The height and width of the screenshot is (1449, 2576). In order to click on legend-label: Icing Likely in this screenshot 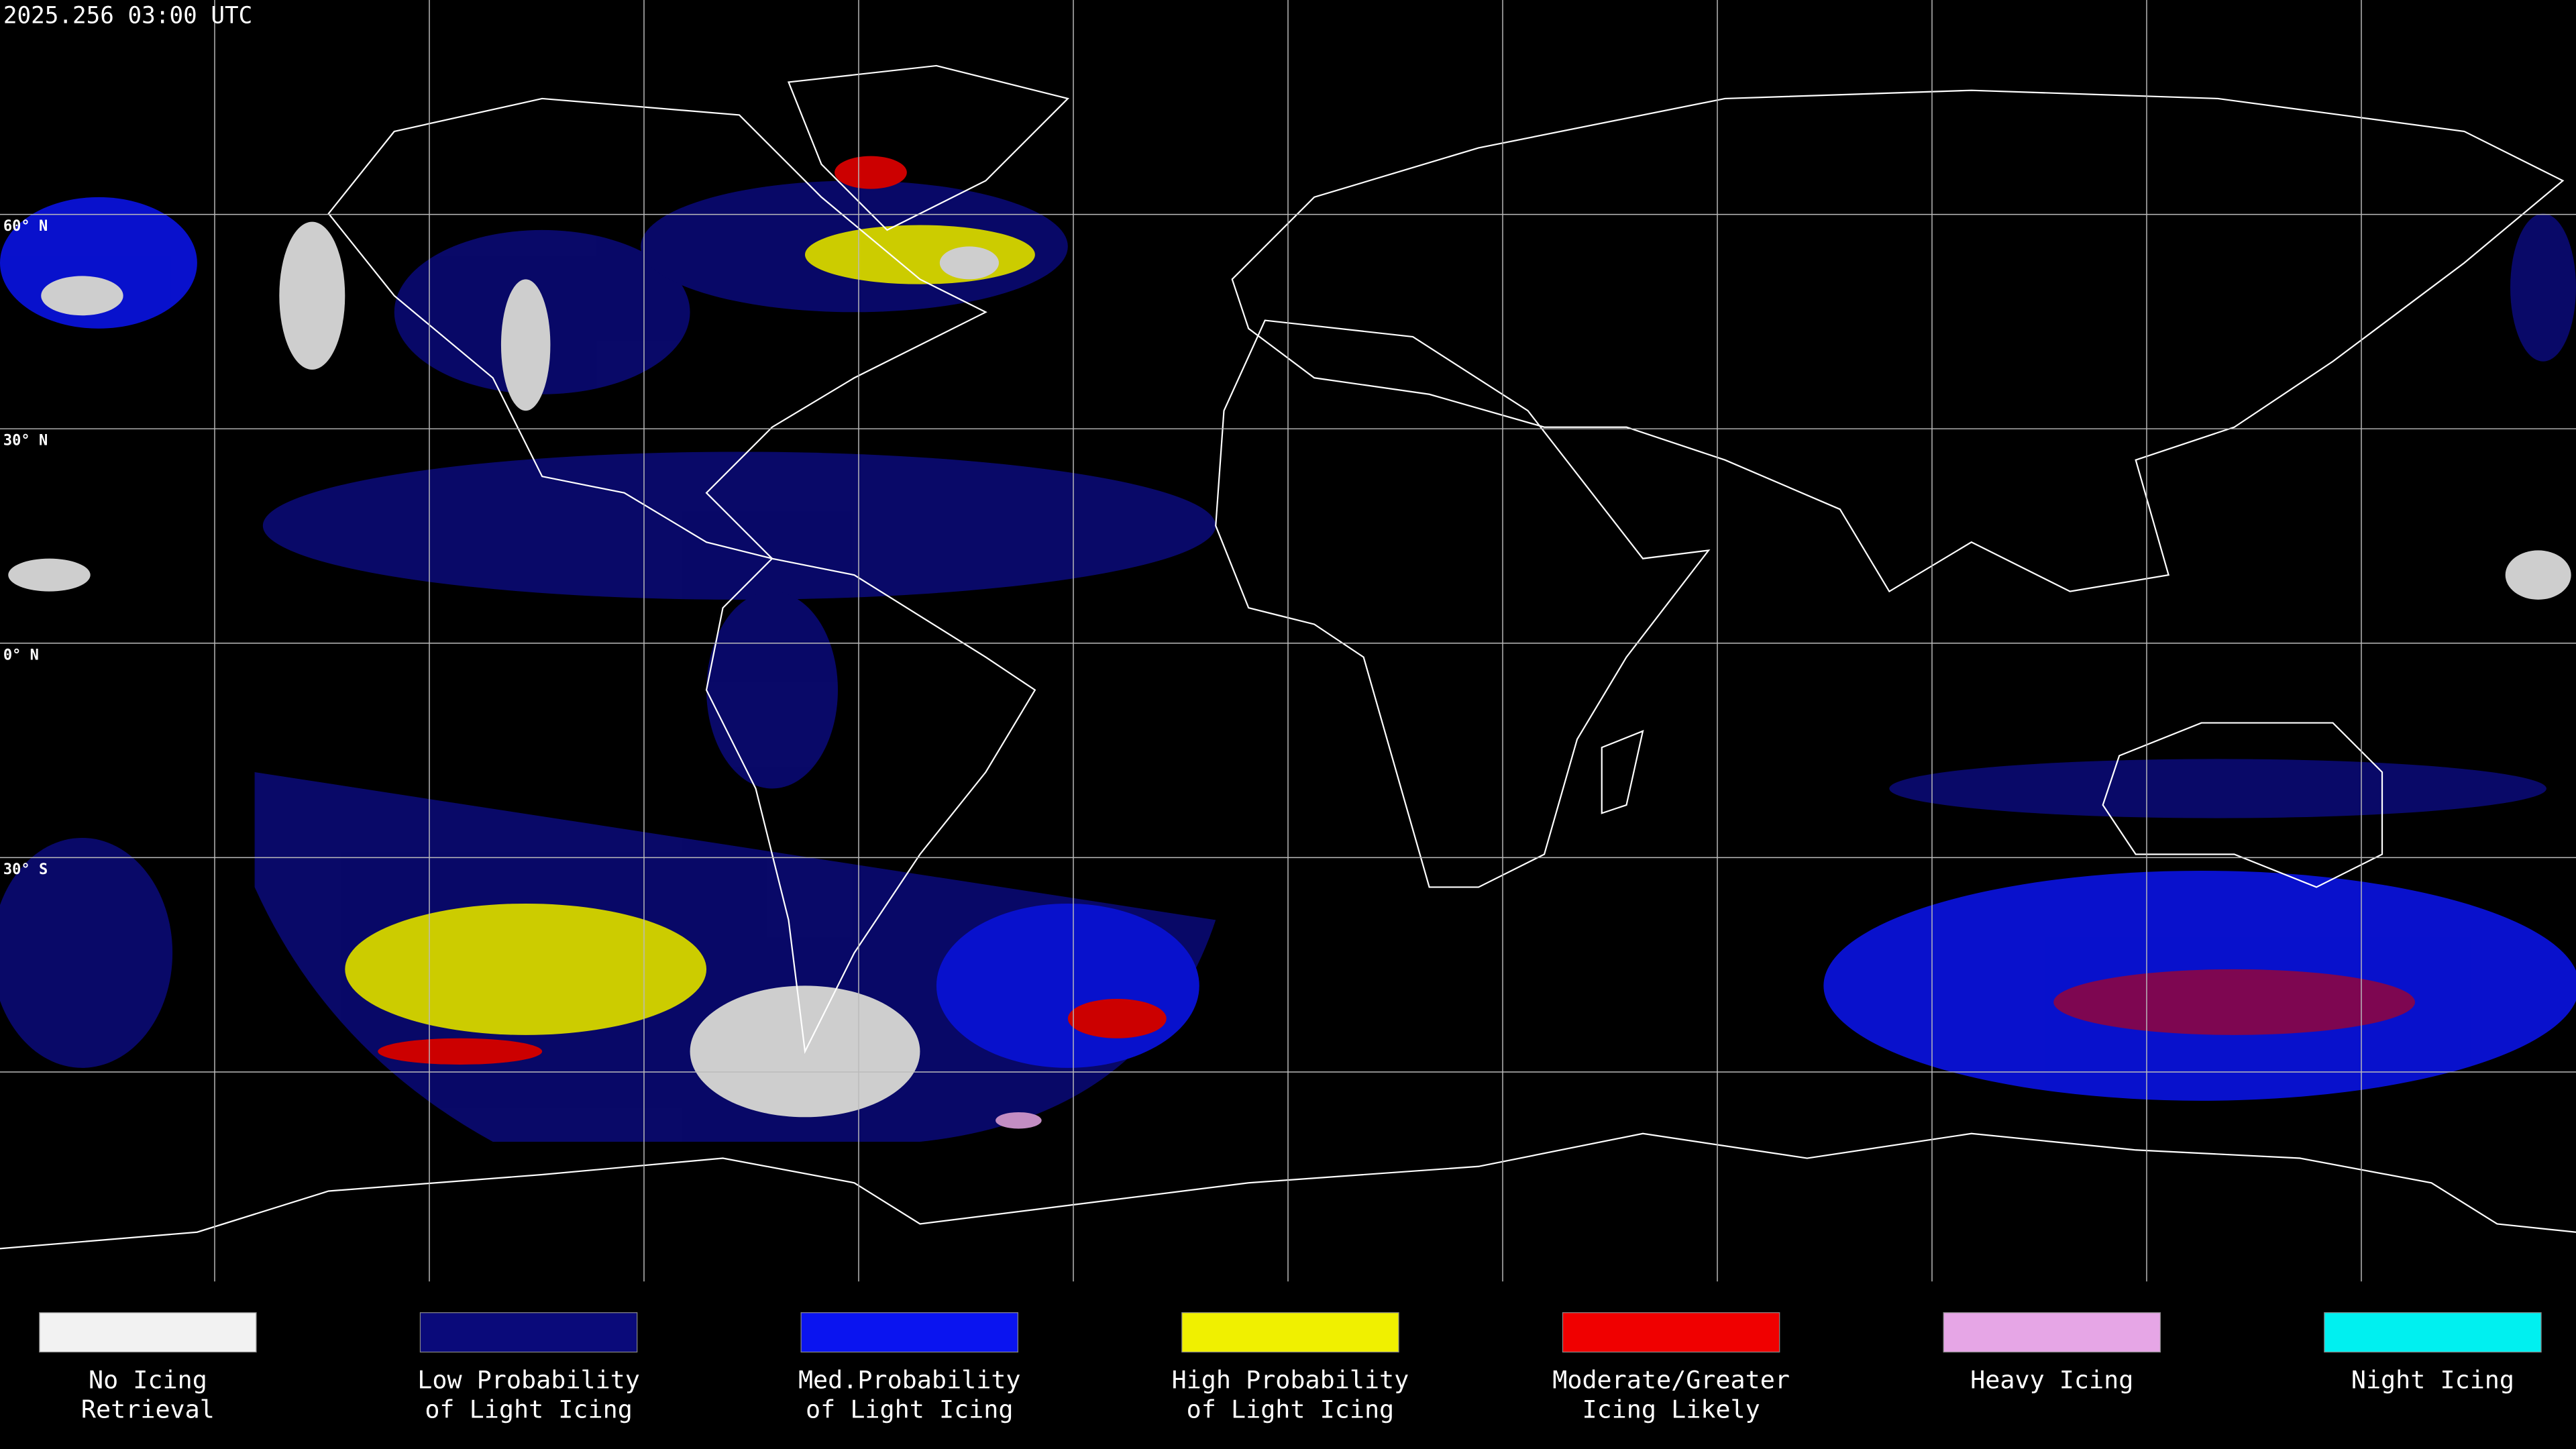, I will do `click(1671, 1409)`.